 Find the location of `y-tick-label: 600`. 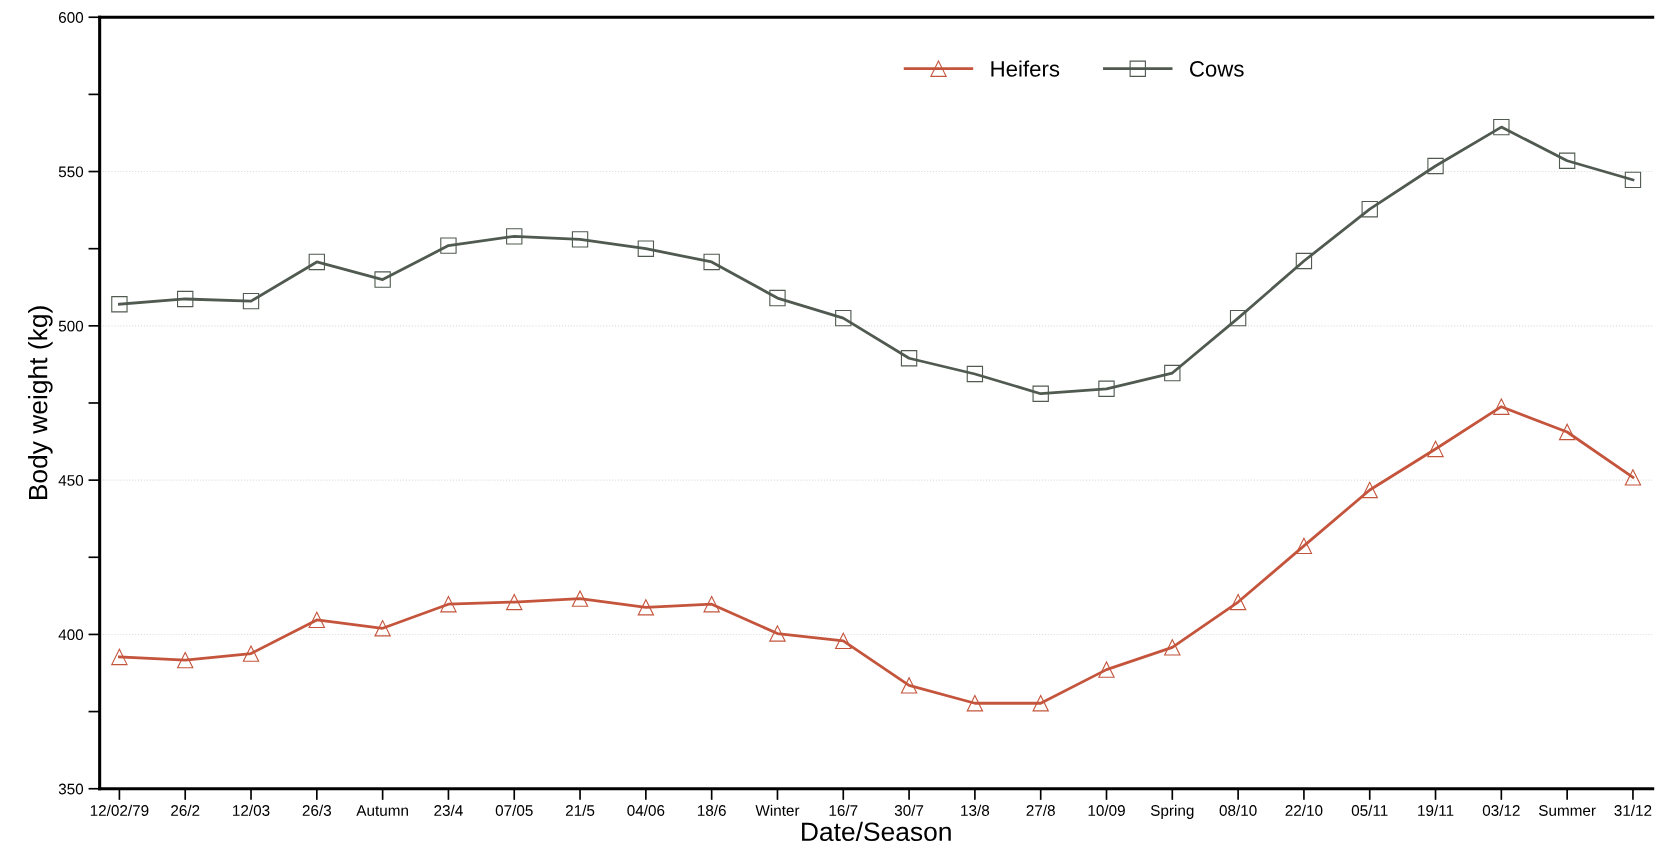

y-tick-label: 600 is located at coordinates (71, 17).